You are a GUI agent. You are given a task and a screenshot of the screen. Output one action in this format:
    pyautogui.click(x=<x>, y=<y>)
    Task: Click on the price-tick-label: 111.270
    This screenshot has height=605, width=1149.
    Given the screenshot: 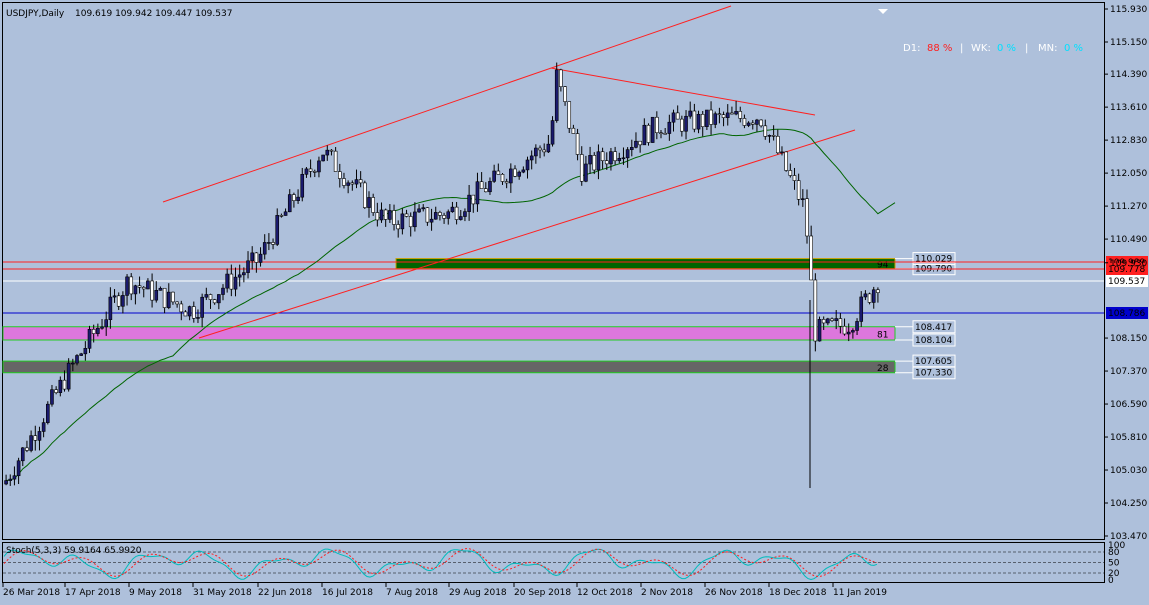 What is the action you would take?
    pyautogui.click(x=1128, y=207)
    